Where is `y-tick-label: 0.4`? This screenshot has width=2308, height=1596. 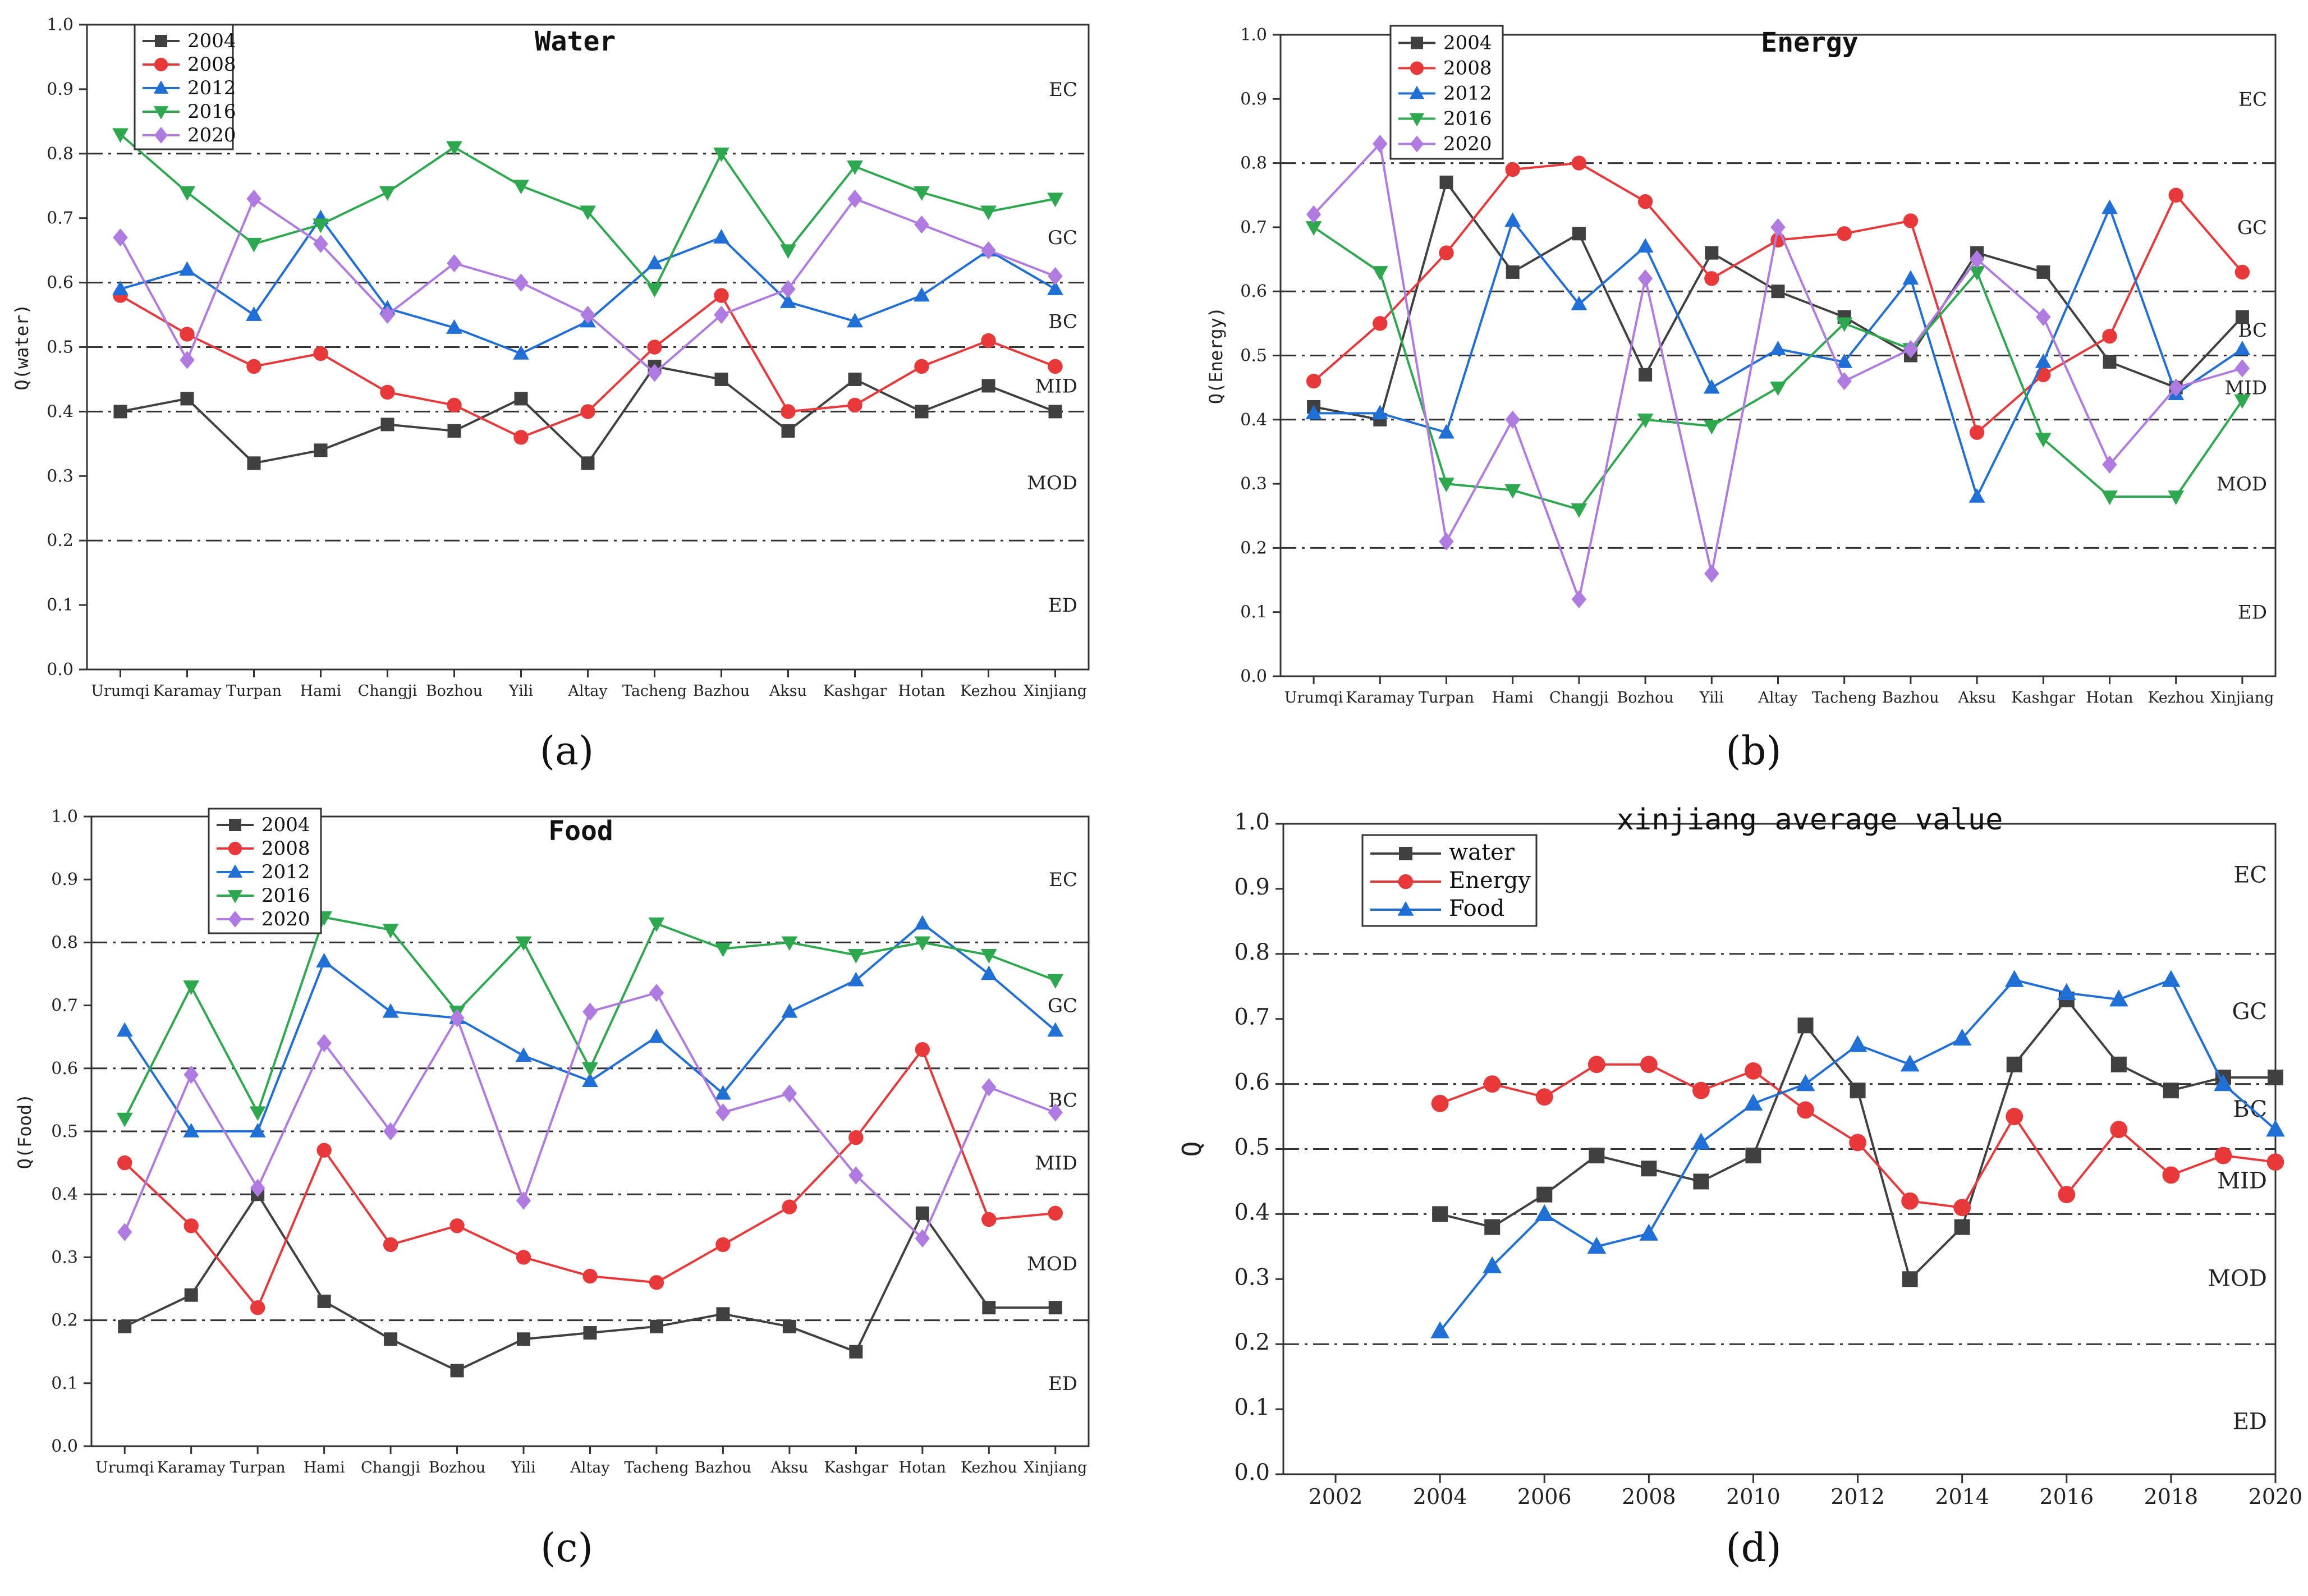
y-tick-label: 0.4 is located at coordinates (64, 1194).